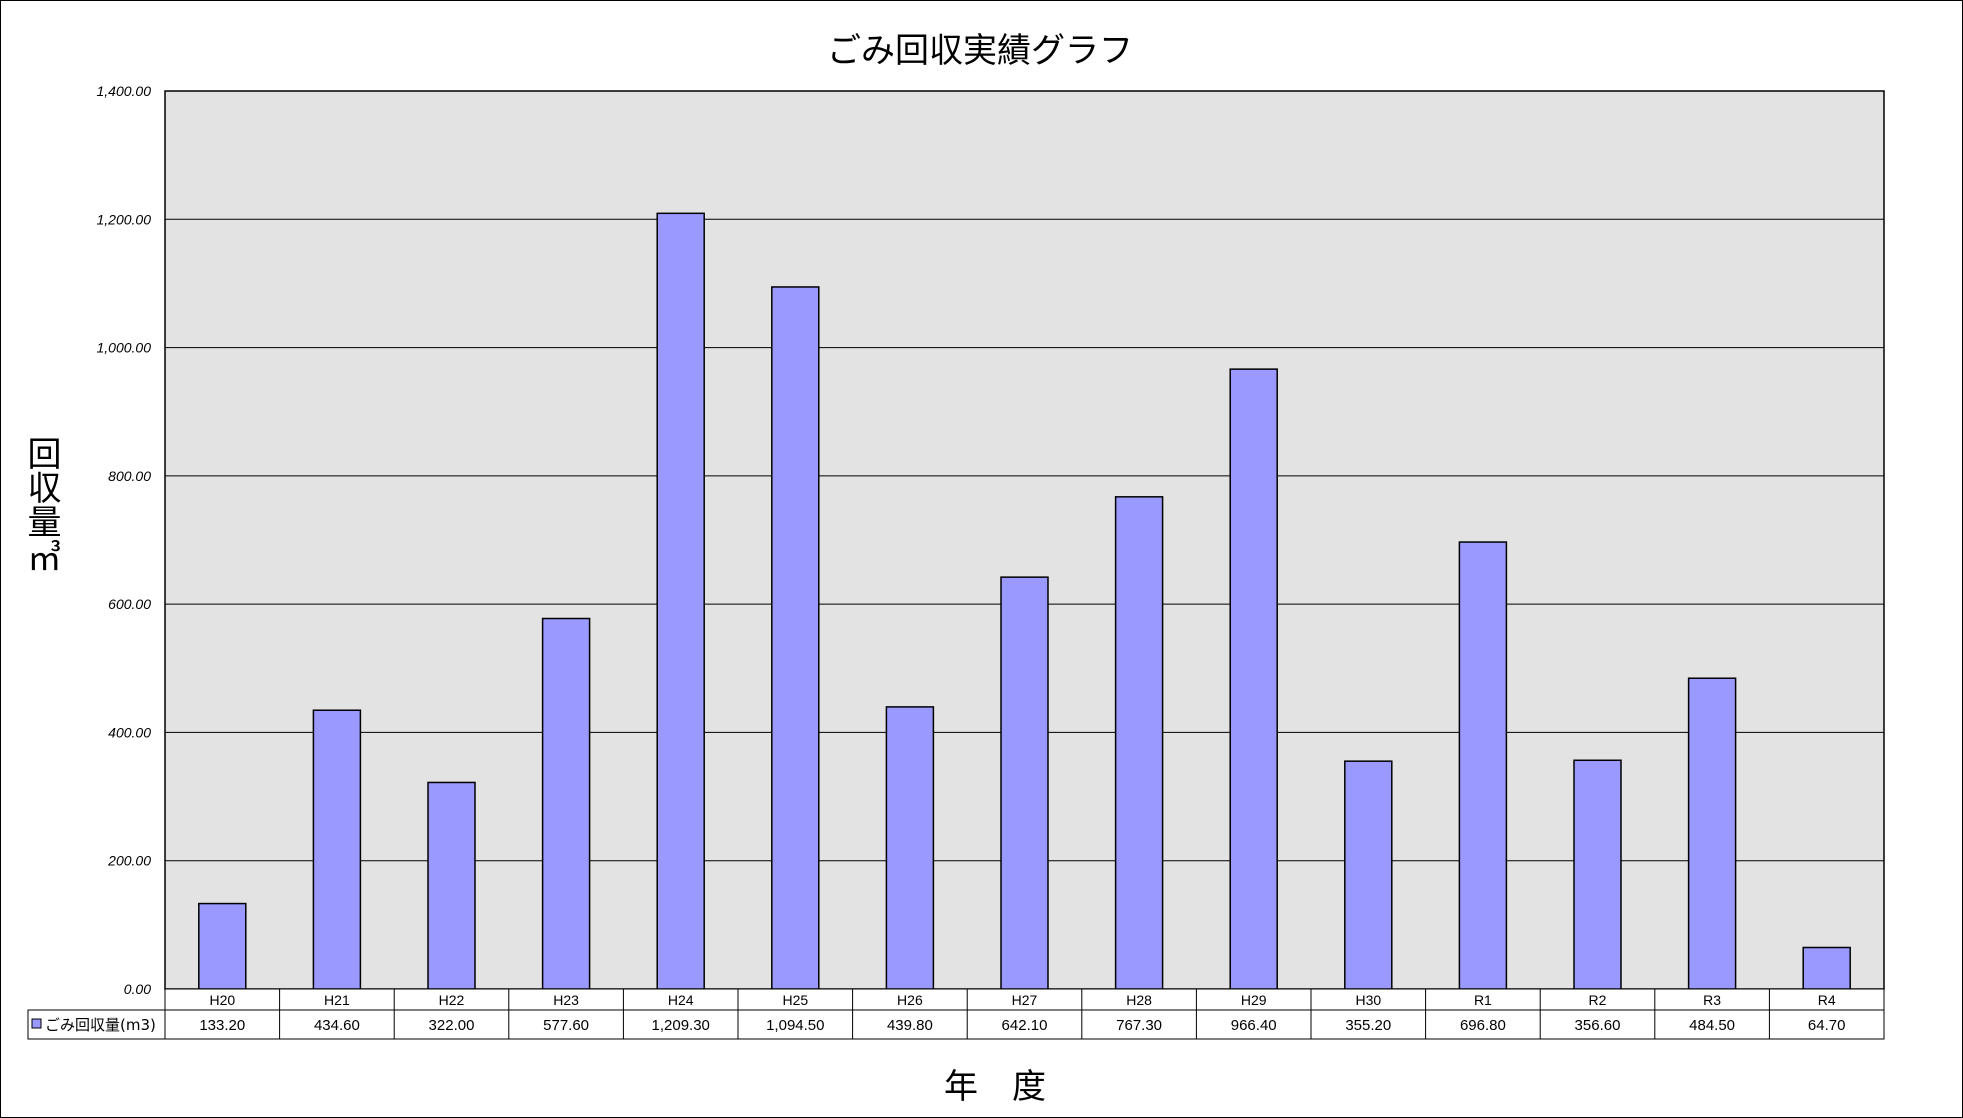 This screenshot has width=1963, height=1118. I want to click on x-tick-label: H26, so click(910, 1000).